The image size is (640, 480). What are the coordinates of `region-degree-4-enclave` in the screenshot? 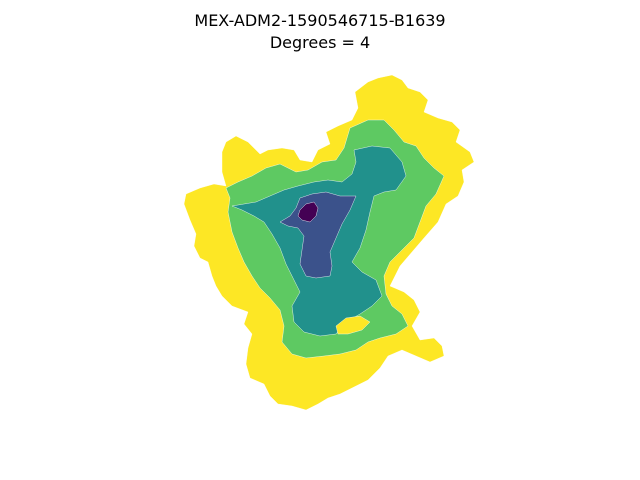 It's located at (353, 325).